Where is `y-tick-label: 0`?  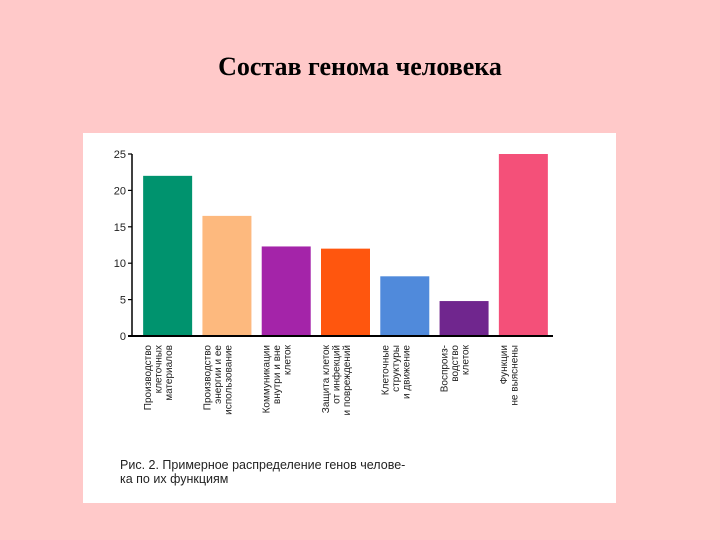 y-tick-label: 0 is located at coordinates (123, 337).